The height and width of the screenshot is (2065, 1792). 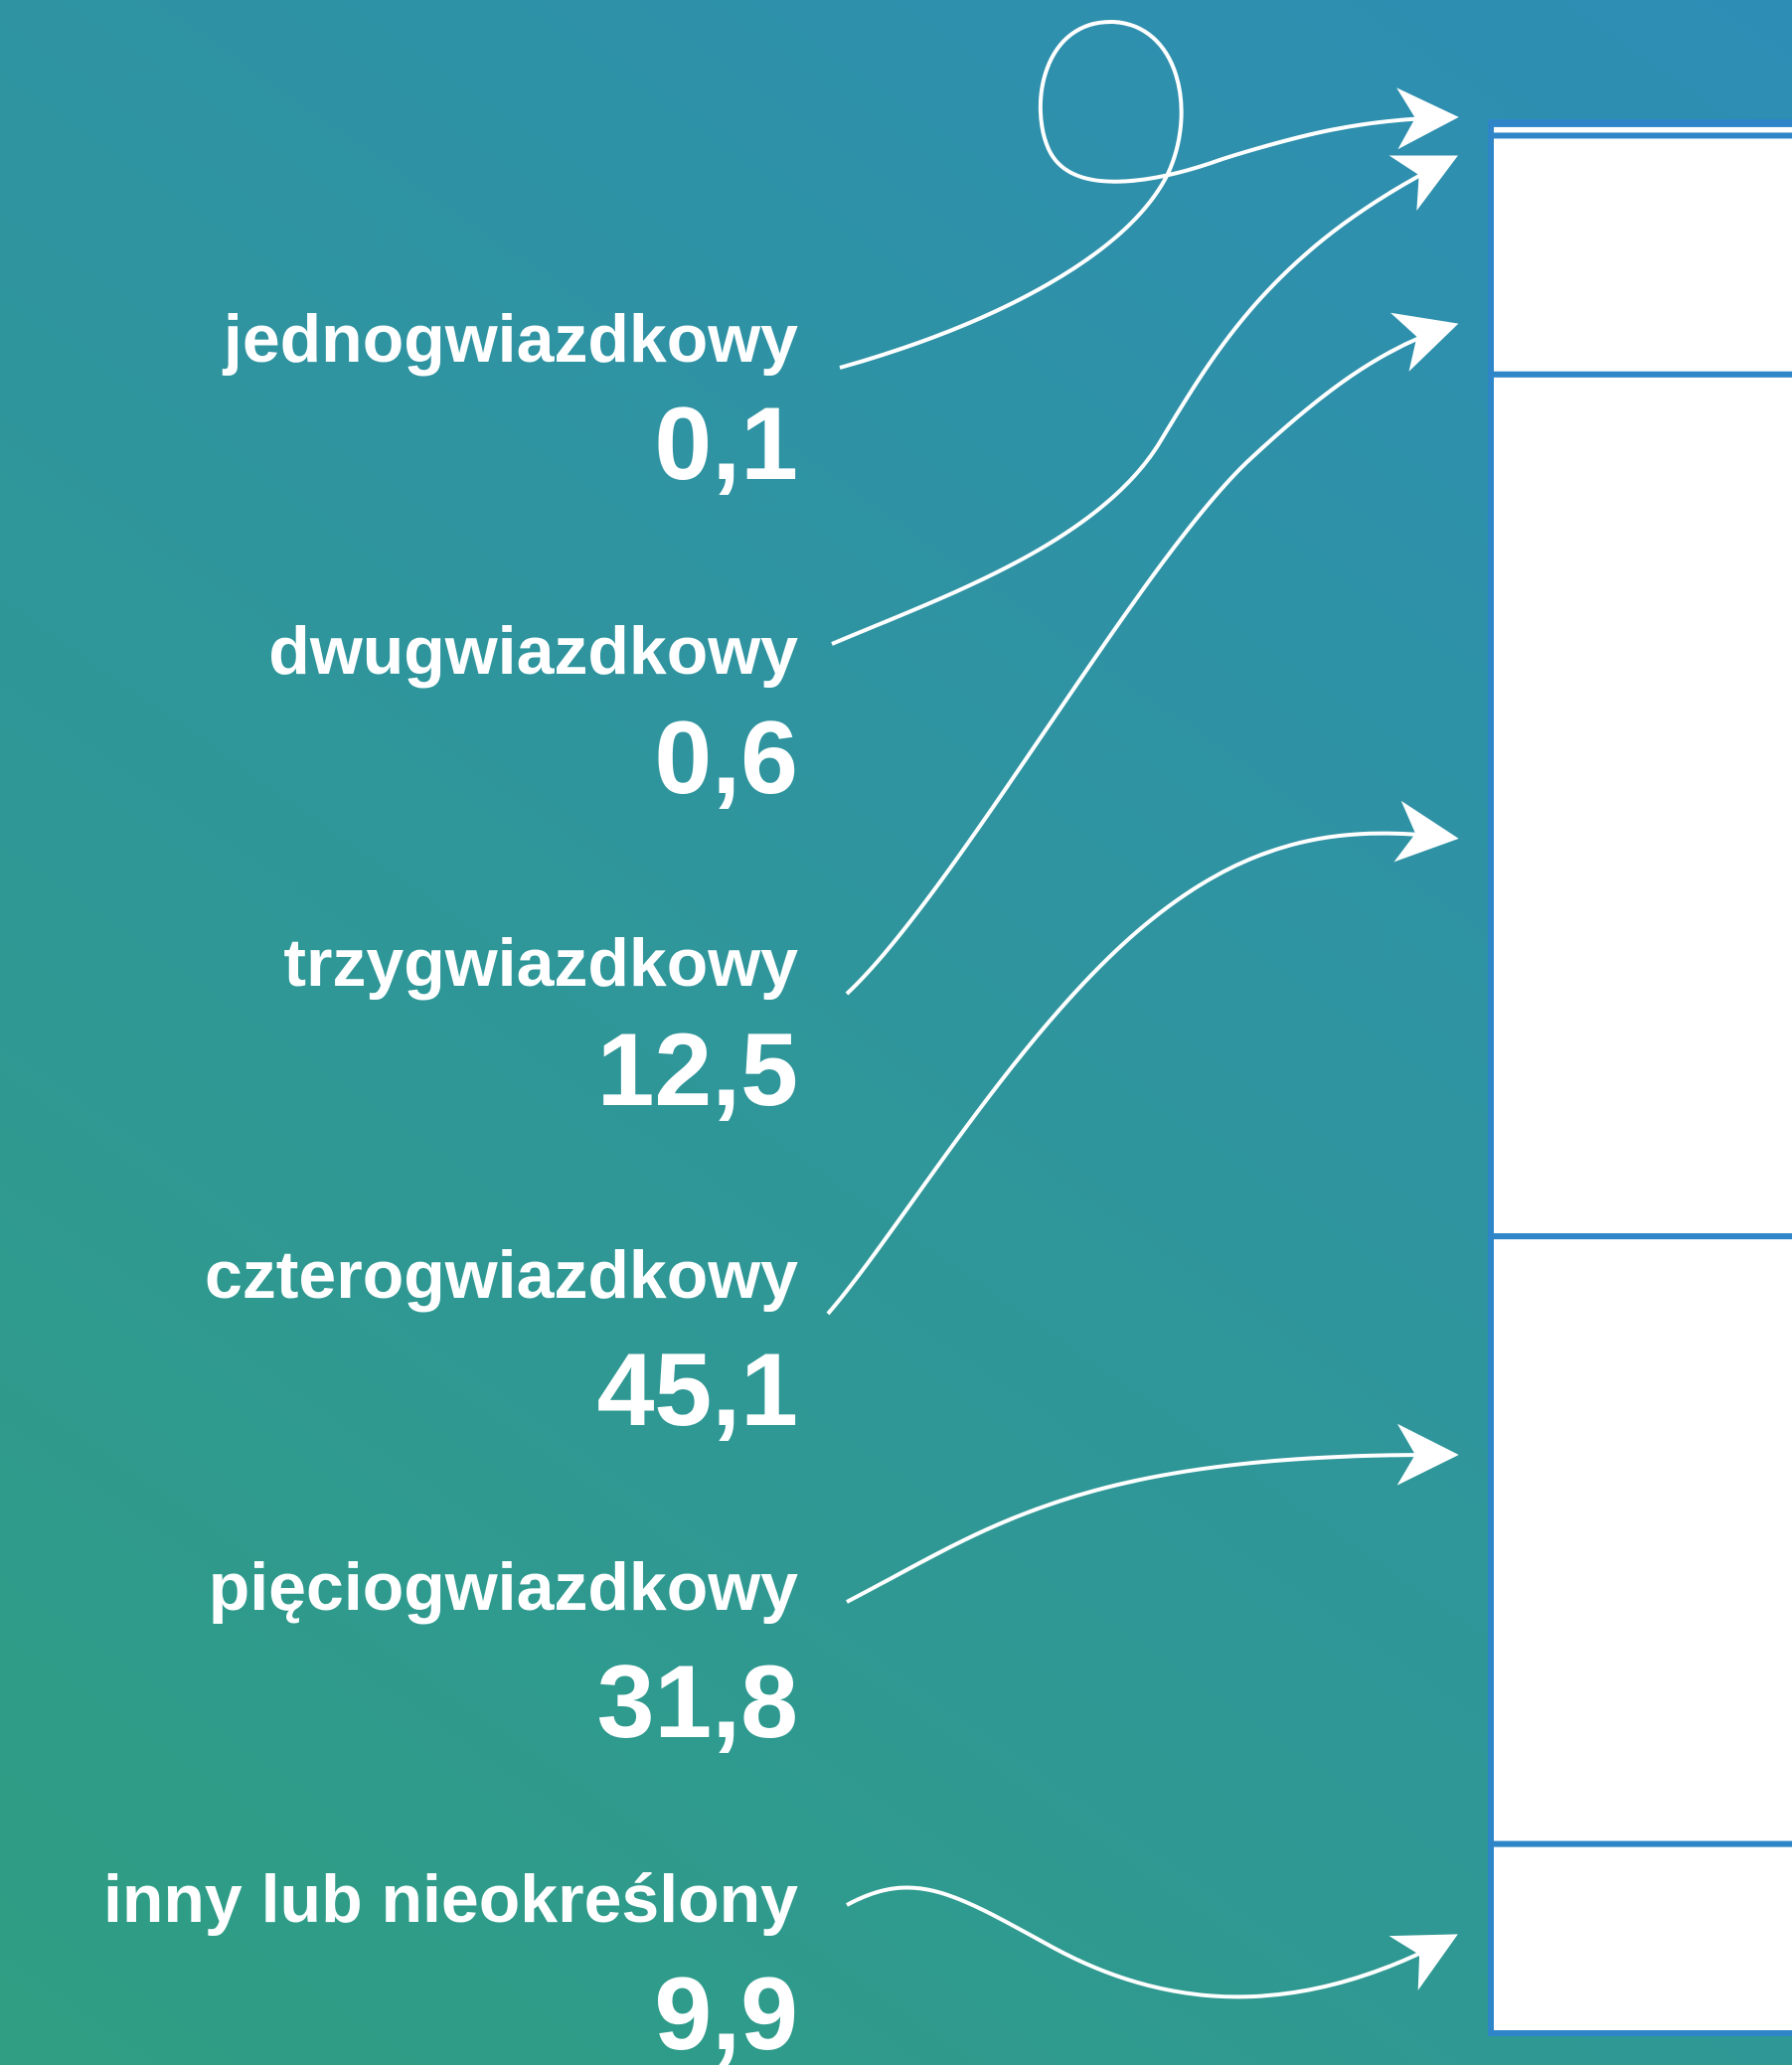 What do you see at coordinates (697, 1702) in the screenshot?
I see `value-label-5: 31,8` at bounding box center [697, 1702].